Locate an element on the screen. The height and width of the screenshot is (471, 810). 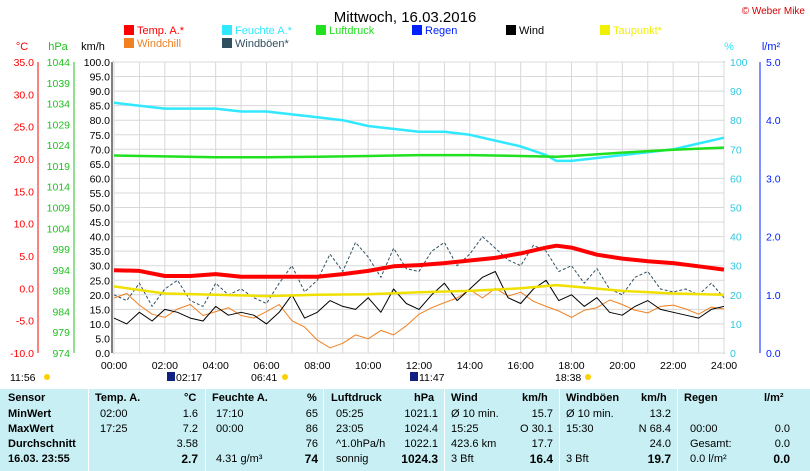
rain-unit: l/m² is located at coordinates (771, 47).